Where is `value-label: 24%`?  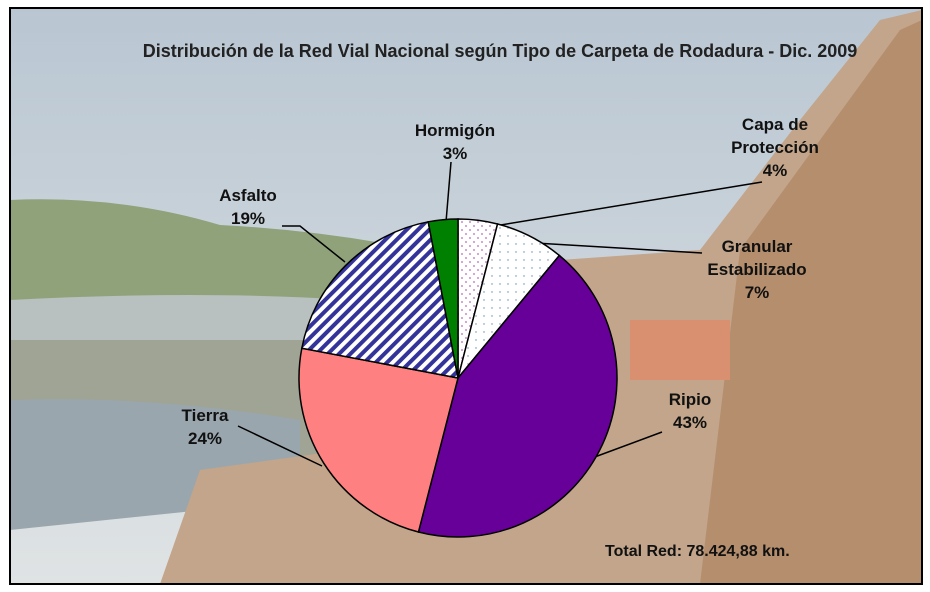 value-label: 24% is located at coordinates (205, 438).